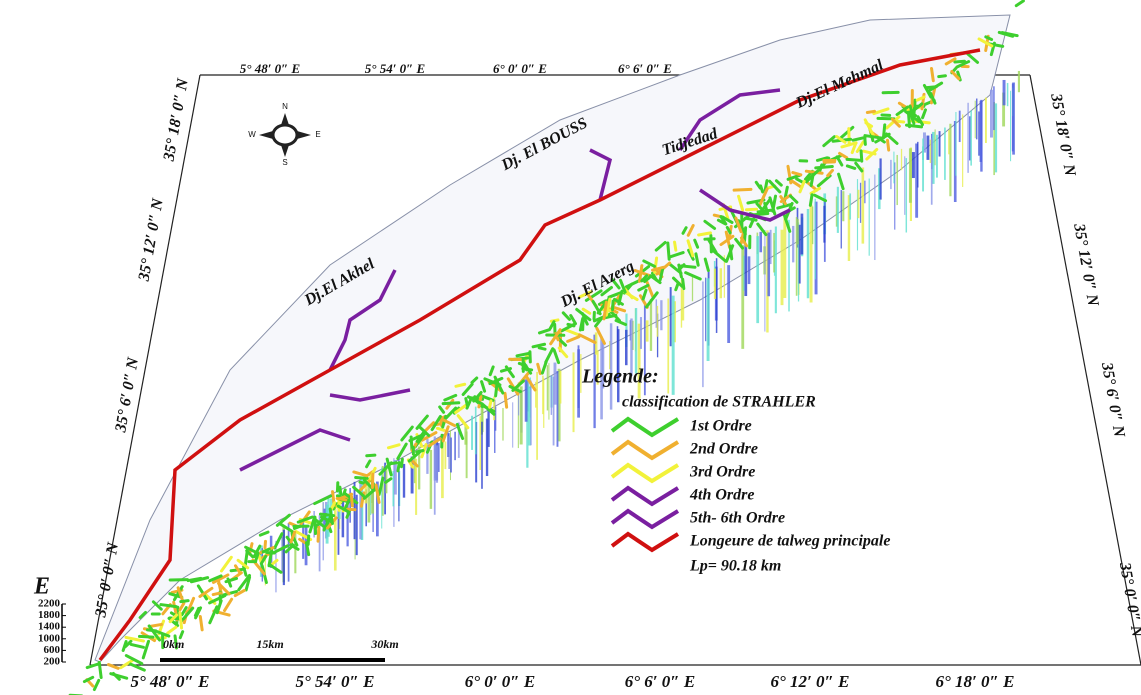 This screenshot has height=695, width=1141. I want to click on legend-label: 4th Ordre, so click(721, 495).